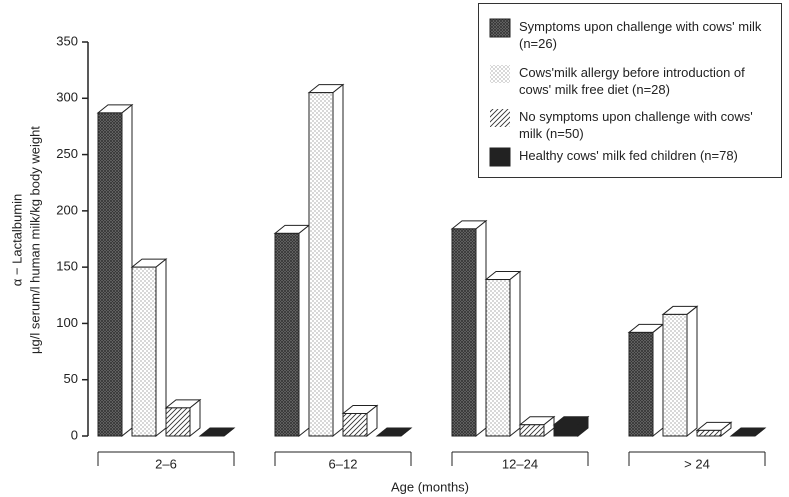 Image resolution: width=789 pixels, height=497 pixels. What do you see at coordinates (67, 40) in the screenshot?
I see `y-tick-label: 350` at bounding box center [67, 40].